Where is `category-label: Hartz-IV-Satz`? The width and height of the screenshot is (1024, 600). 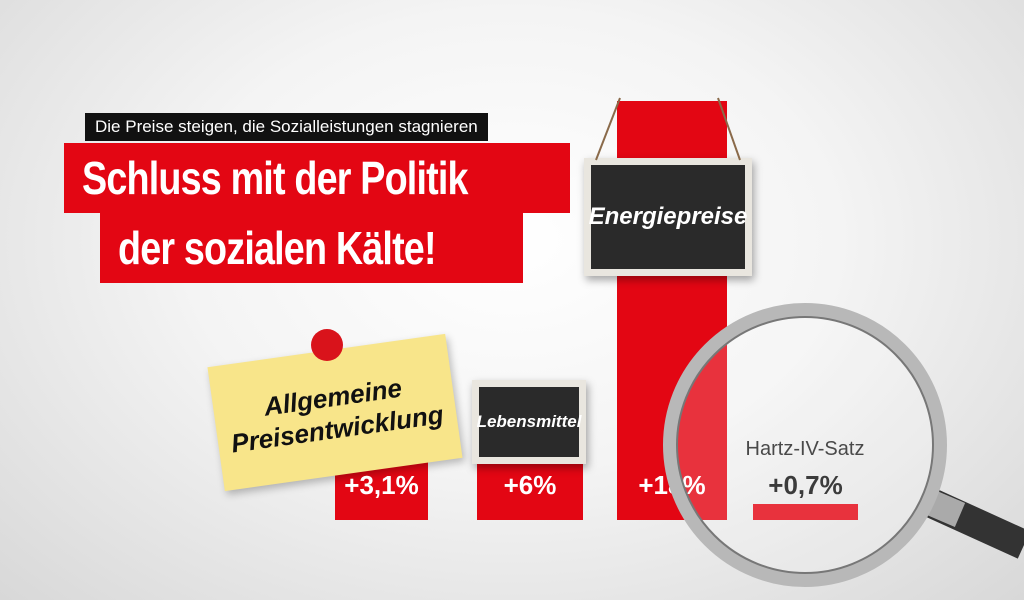
category-label: Hartz-IV-Satz is located at coordinates (805, 449).